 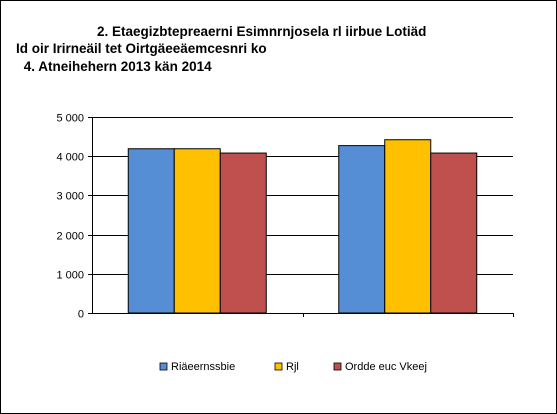 What do you see at coordinates (70, 217) in the screenshot?
I see `y-tick-labels: 0 1 000 2 000 3 000 4 000 5 000` at bounding box center [70, 217].